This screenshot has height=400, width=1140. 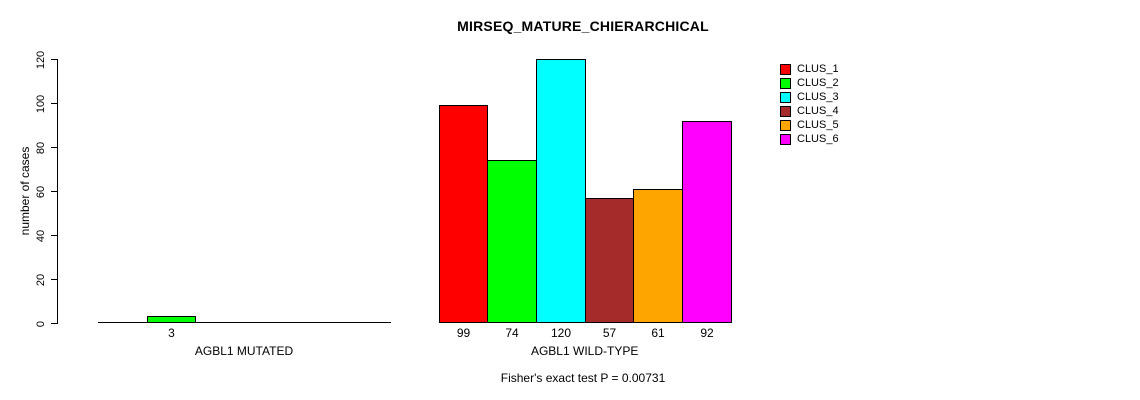 I want to click on bar-value-label: 3, so click(x=171, y=333).